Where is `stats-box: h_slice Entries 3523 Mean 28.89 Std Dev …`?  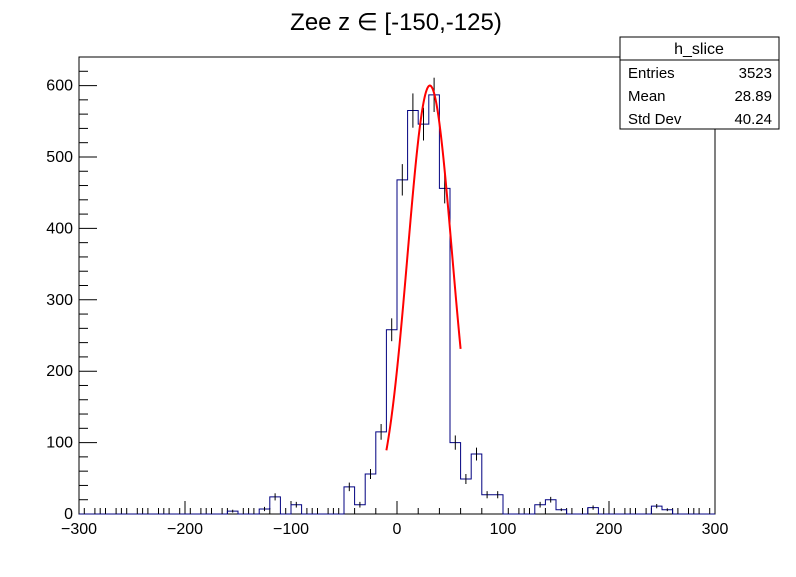
stats-box: h_slice Entries 3523 Mean 28.89 Std Dev … is located at coordinates (699, 83).